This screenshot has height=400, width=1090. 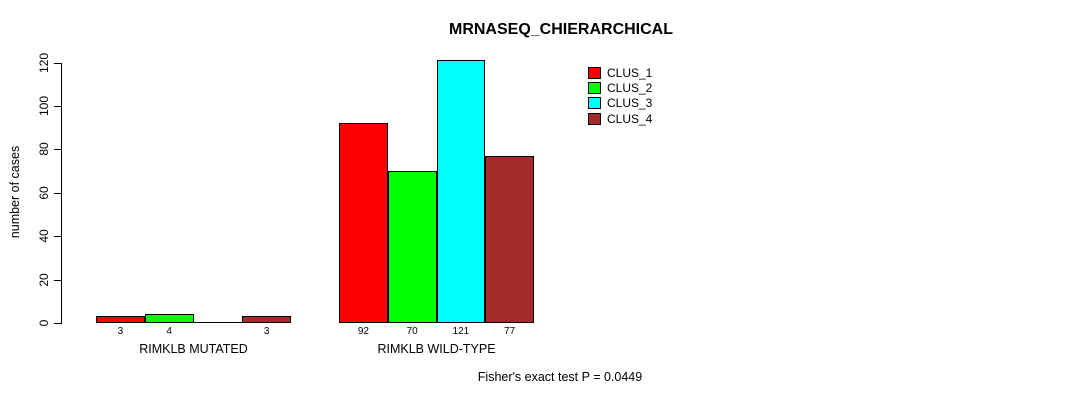 What do you see at coordinates (120, 319) in the screenshot?
I see `bar-clus_1-rimklb-mutated` at bounding box center [120, 319].